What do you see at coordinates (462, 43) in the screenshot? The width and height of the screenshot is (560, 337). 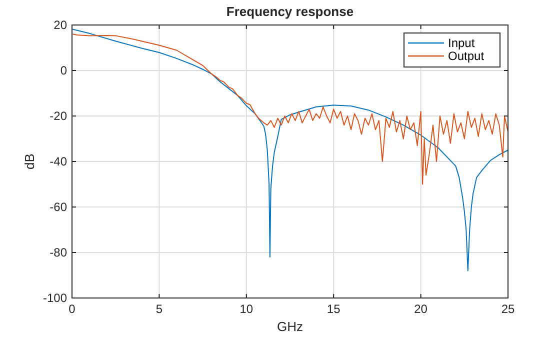 I see `legend-label: Input` at bounding box center [462, 43].